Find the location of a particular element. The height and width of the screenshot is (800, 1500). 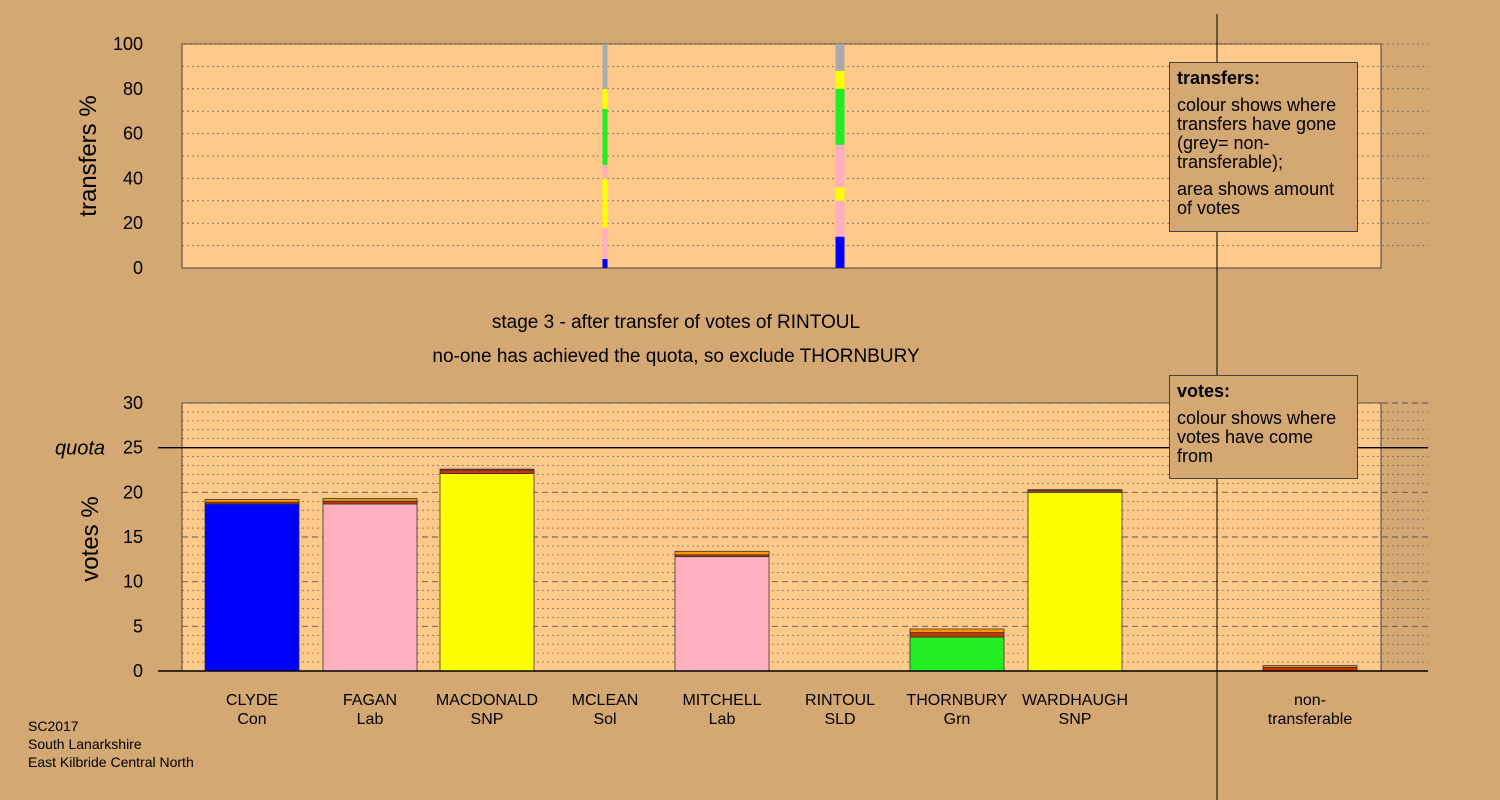

transfers-tick-label: 100 is located at coordinates (128, 44).